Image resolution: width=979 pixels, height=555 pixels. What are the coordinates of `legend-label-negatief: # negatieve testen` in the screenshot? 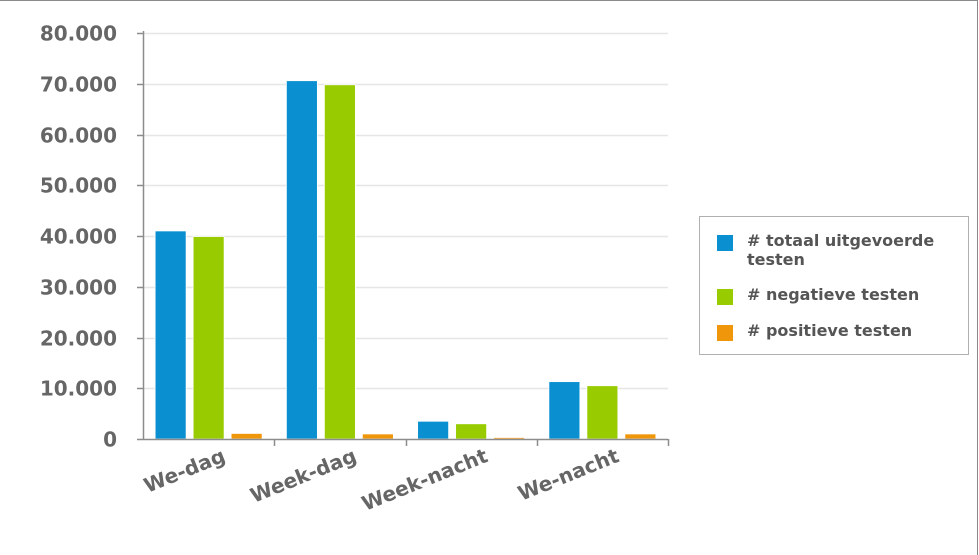 It's located at (833, 294).